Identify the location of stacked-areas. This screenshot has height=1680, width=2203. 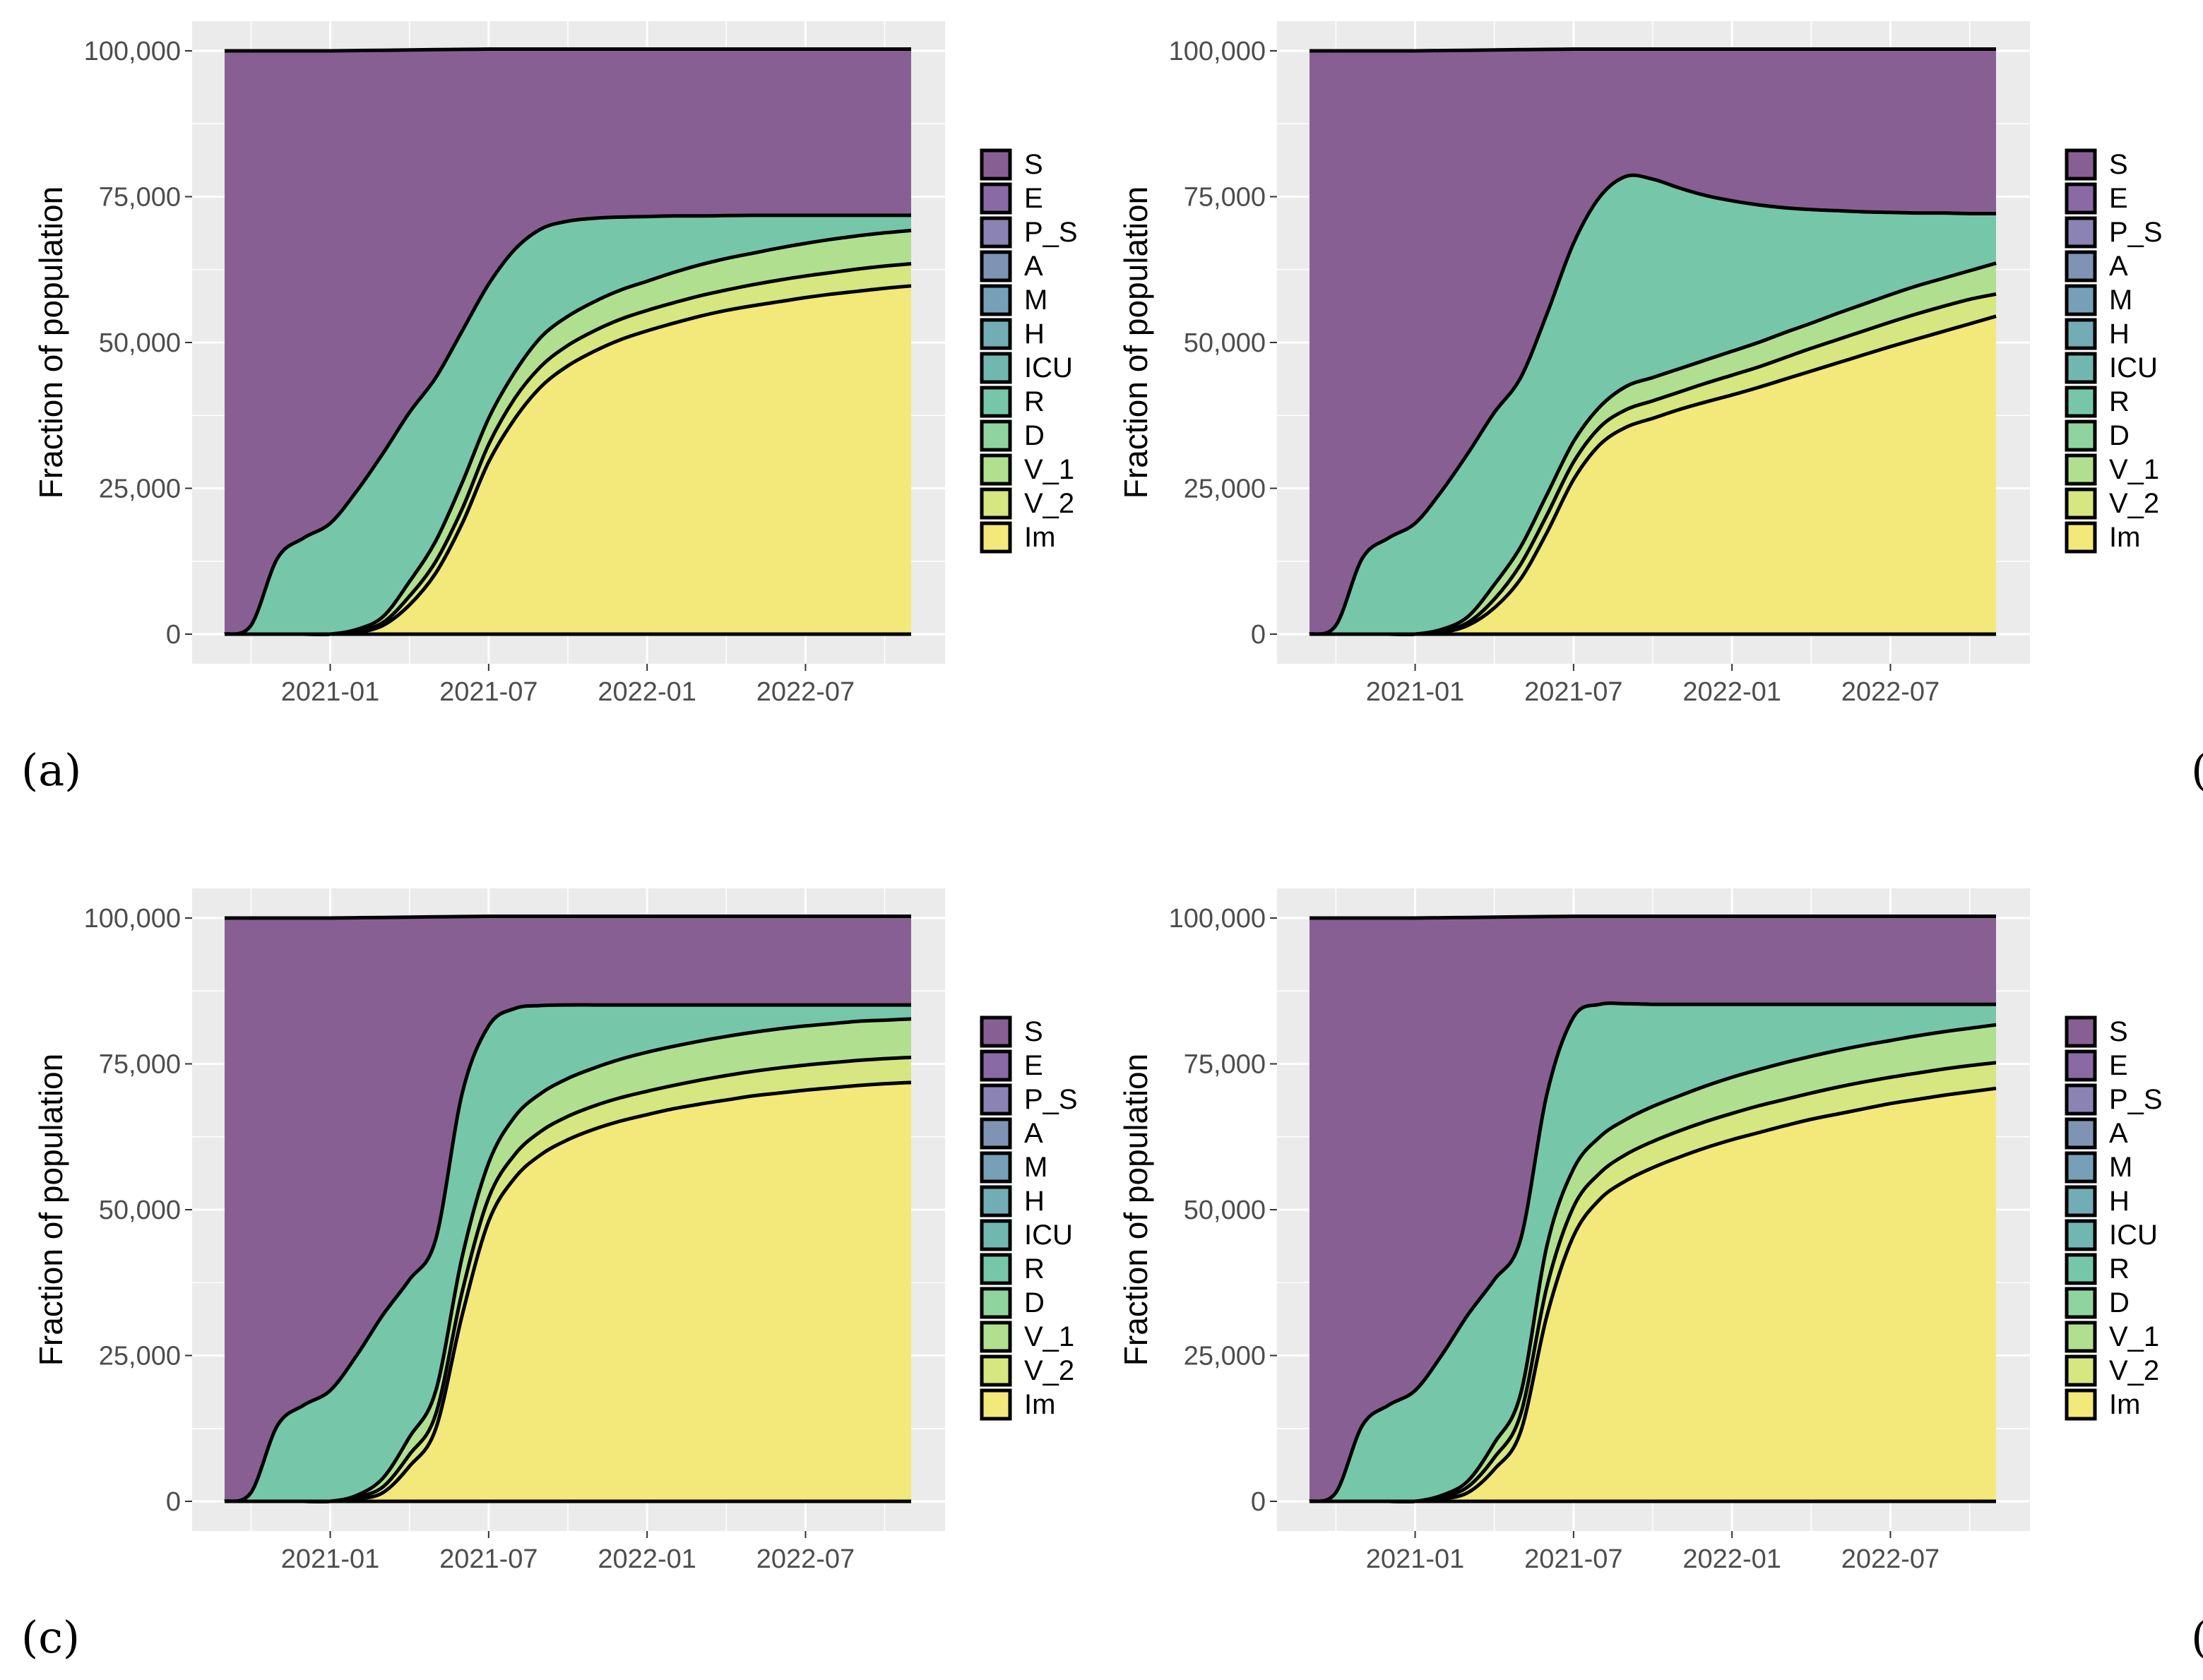
(568, 342).